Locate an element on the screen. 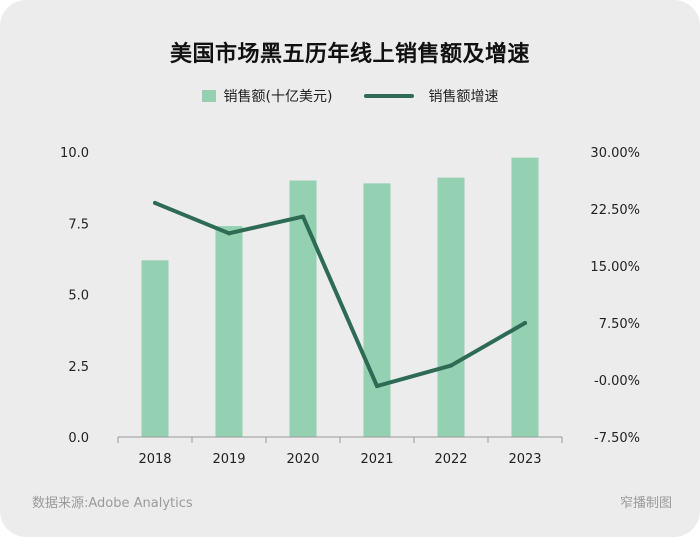 This screenshot has height=537, width=700. growth-point-2020 is located at coordinates (303, 216).